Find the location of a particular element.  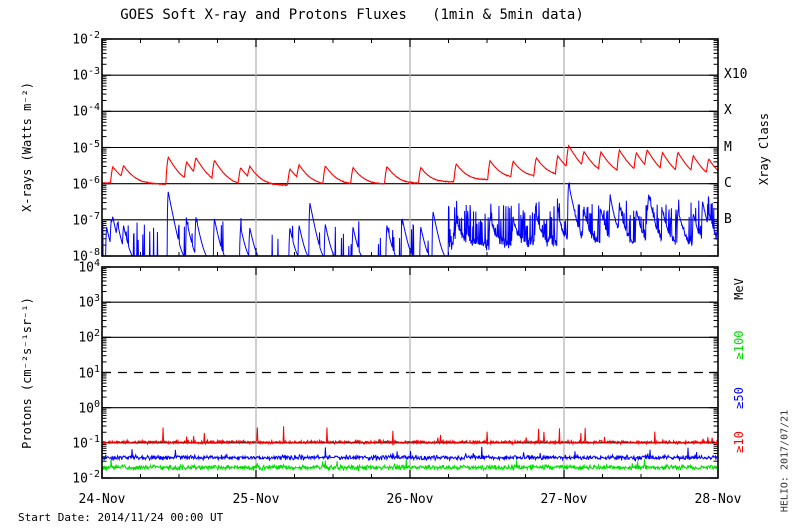

protons-ytick-10e0: 10⁰ is located at coordinates (89, 407).